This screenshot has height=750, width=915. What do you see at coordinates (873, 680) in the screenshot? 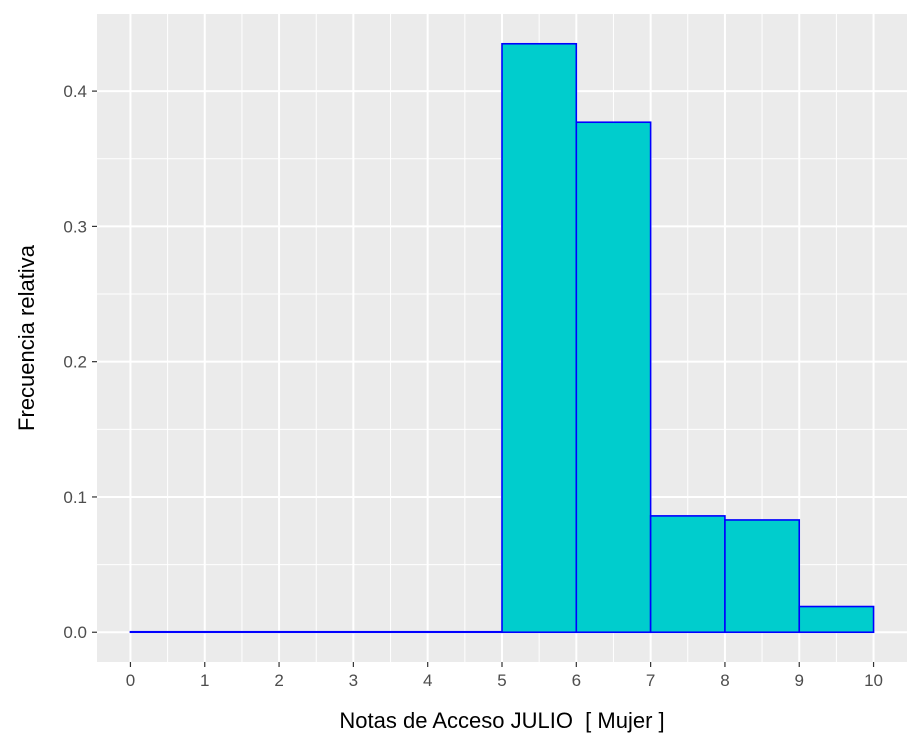
I see `x-tick-label: 10` at bounding box center [873, 680].